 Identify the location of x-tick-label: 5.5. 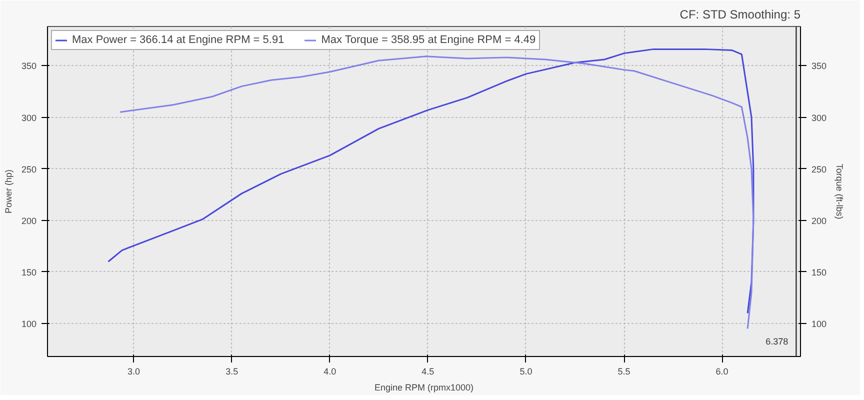
(624, 371).